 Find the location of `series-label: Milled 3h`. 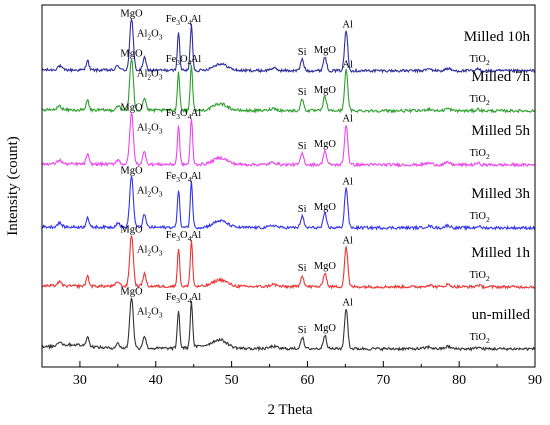

series-label: Milled 3h is located at coordinates (500, 194).